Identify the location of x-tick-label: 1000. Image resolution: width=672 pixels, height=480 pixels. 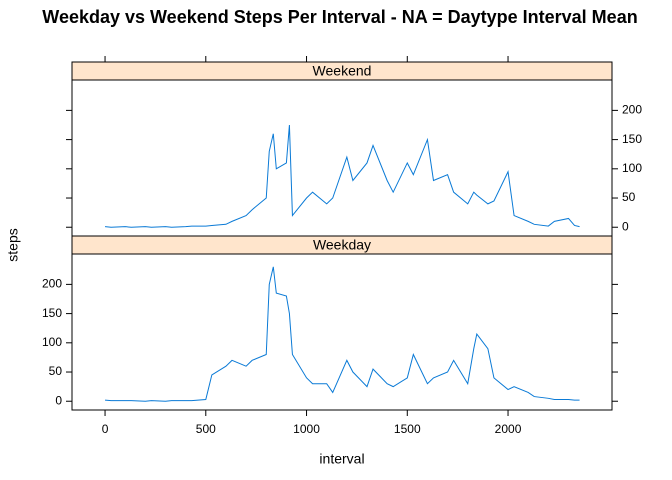
(306, 429).